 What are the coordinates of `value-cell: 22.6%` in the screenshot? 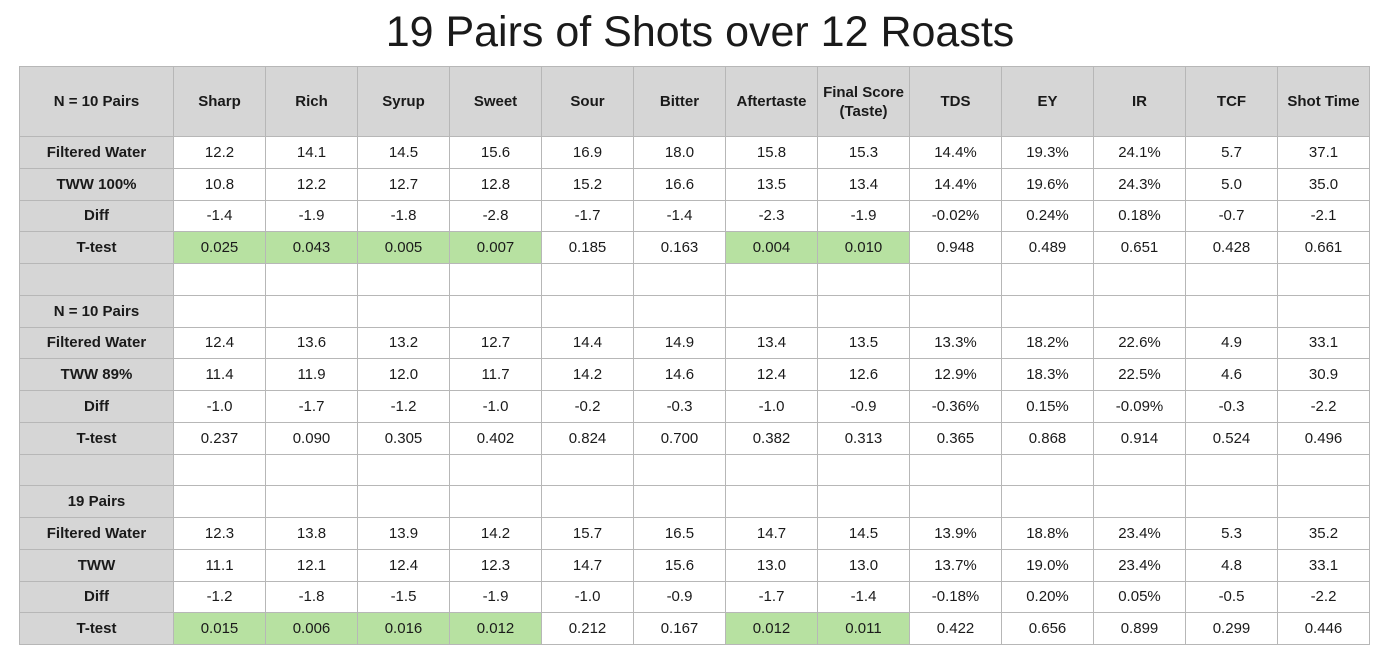 It's located at (1139, 343).